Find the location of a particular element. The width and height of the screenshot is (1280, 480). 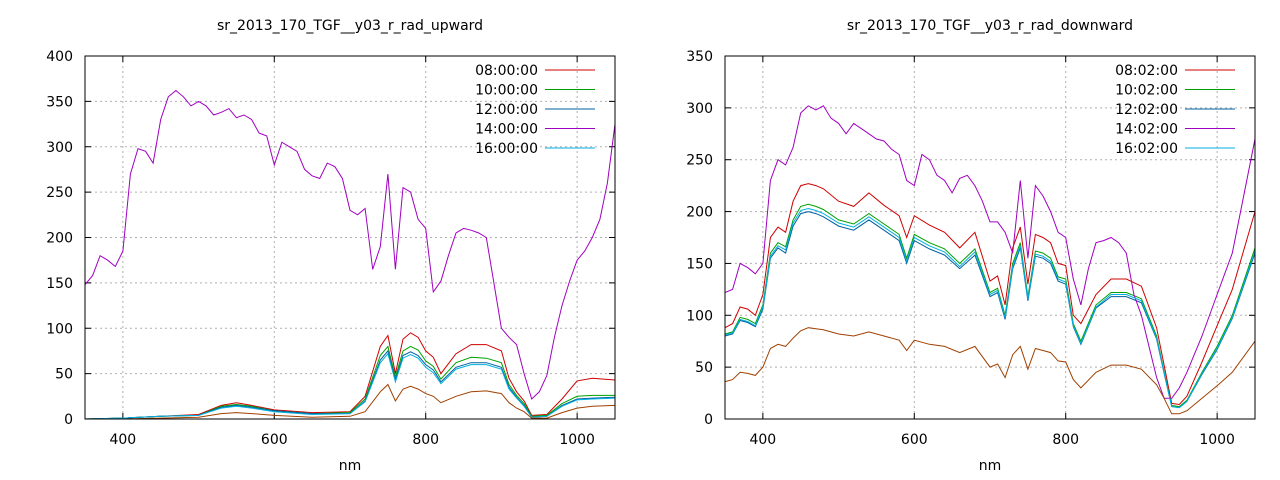

down-chart-title: sr_2013_170_TGF__y03_r_rad_downward is located at coordinates (990, 26).